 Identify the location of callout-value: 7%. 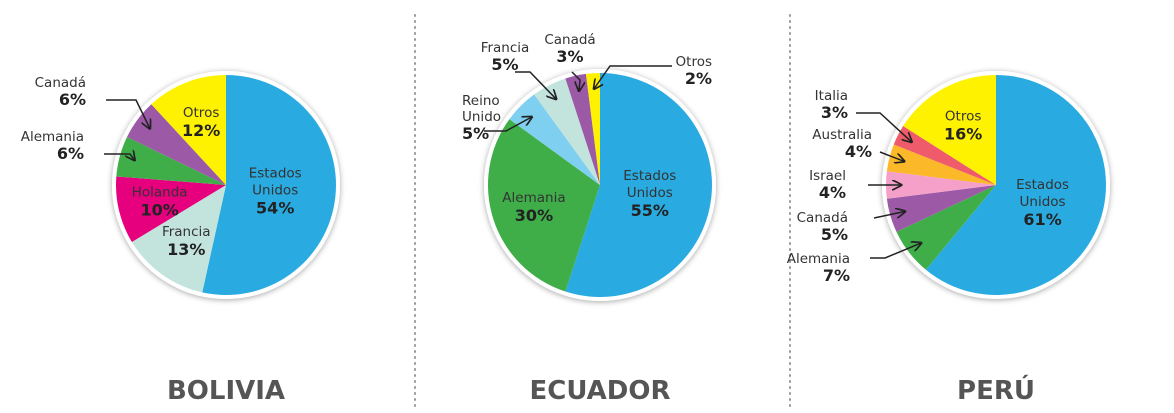
(836, 275).